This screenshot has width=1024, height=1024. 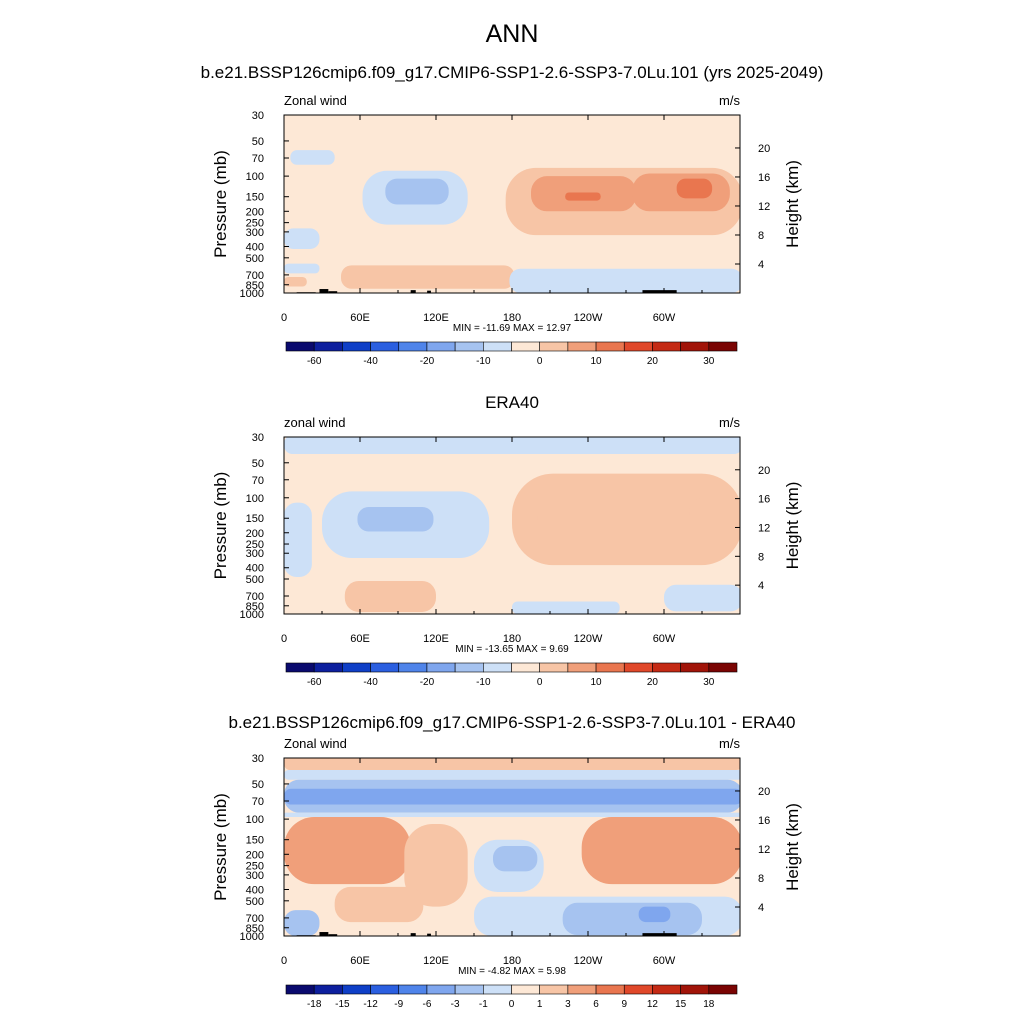 What do you see at coordinates (653, 361) in the screenshot?
I see `colorbar-label: 20` at bounding box center [653, 361].